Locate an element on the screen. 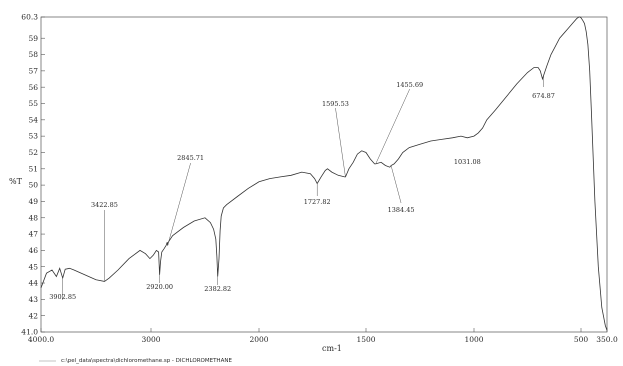 The image size is (623, 366). peak-label: 3902.85 is located at coordinates (62, 297).